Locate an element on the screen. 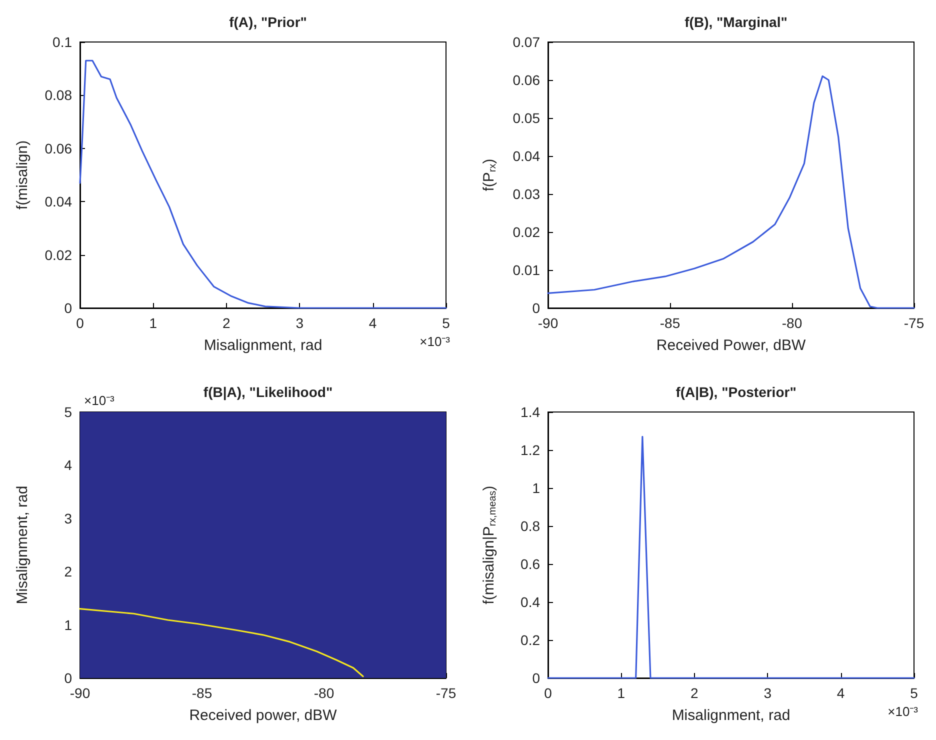 Image resolution: width=936 pixels, height=740 pixels. y-axis-title: Misalignment, rad is located at coordinates (22, 545).